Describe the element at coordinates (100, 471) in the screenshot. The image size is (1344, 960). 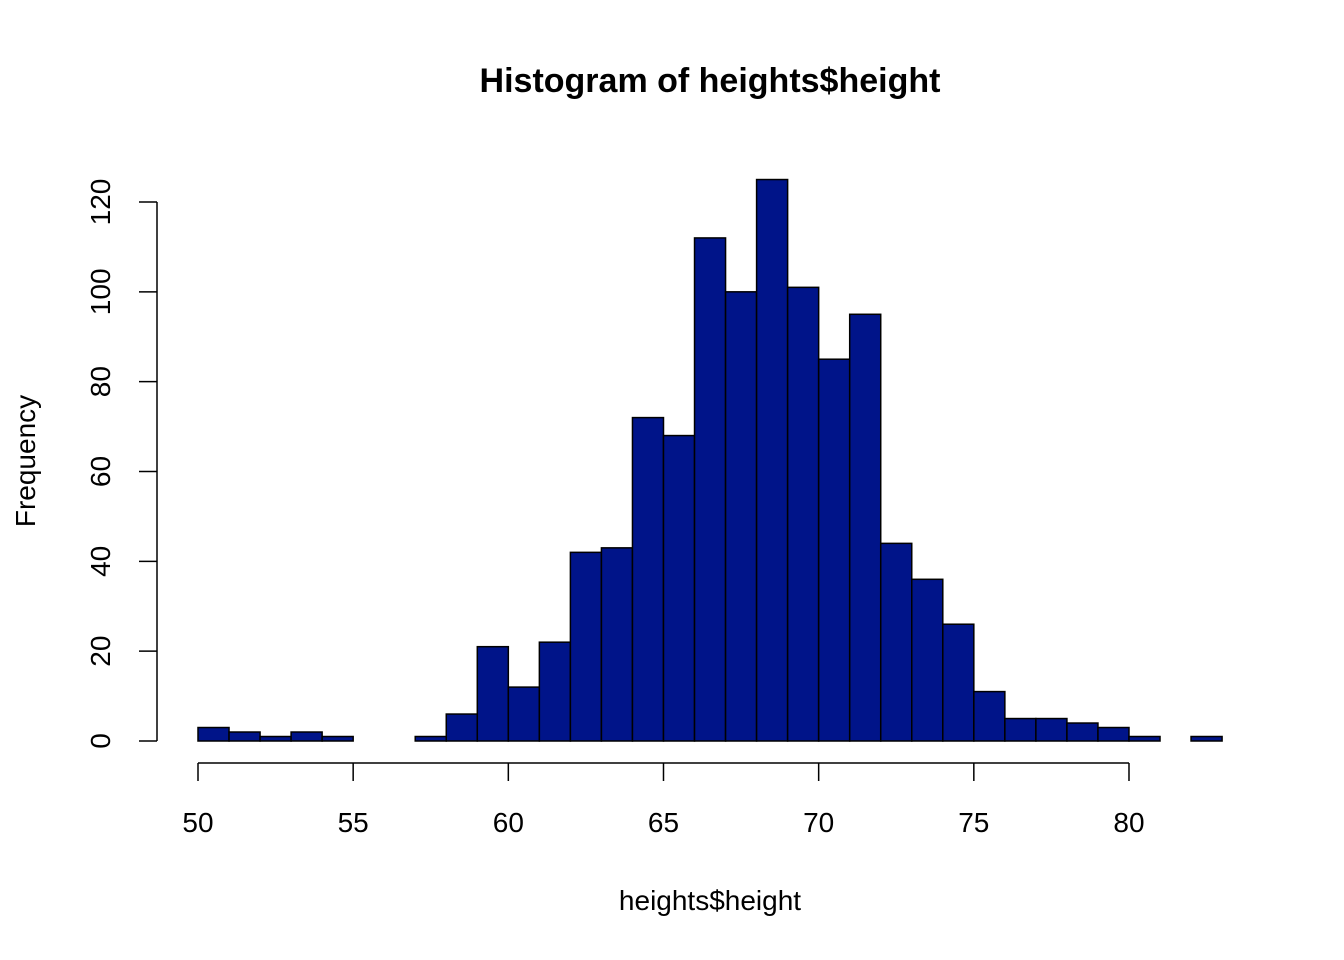
I see `y-tick-label: 60` at that location.